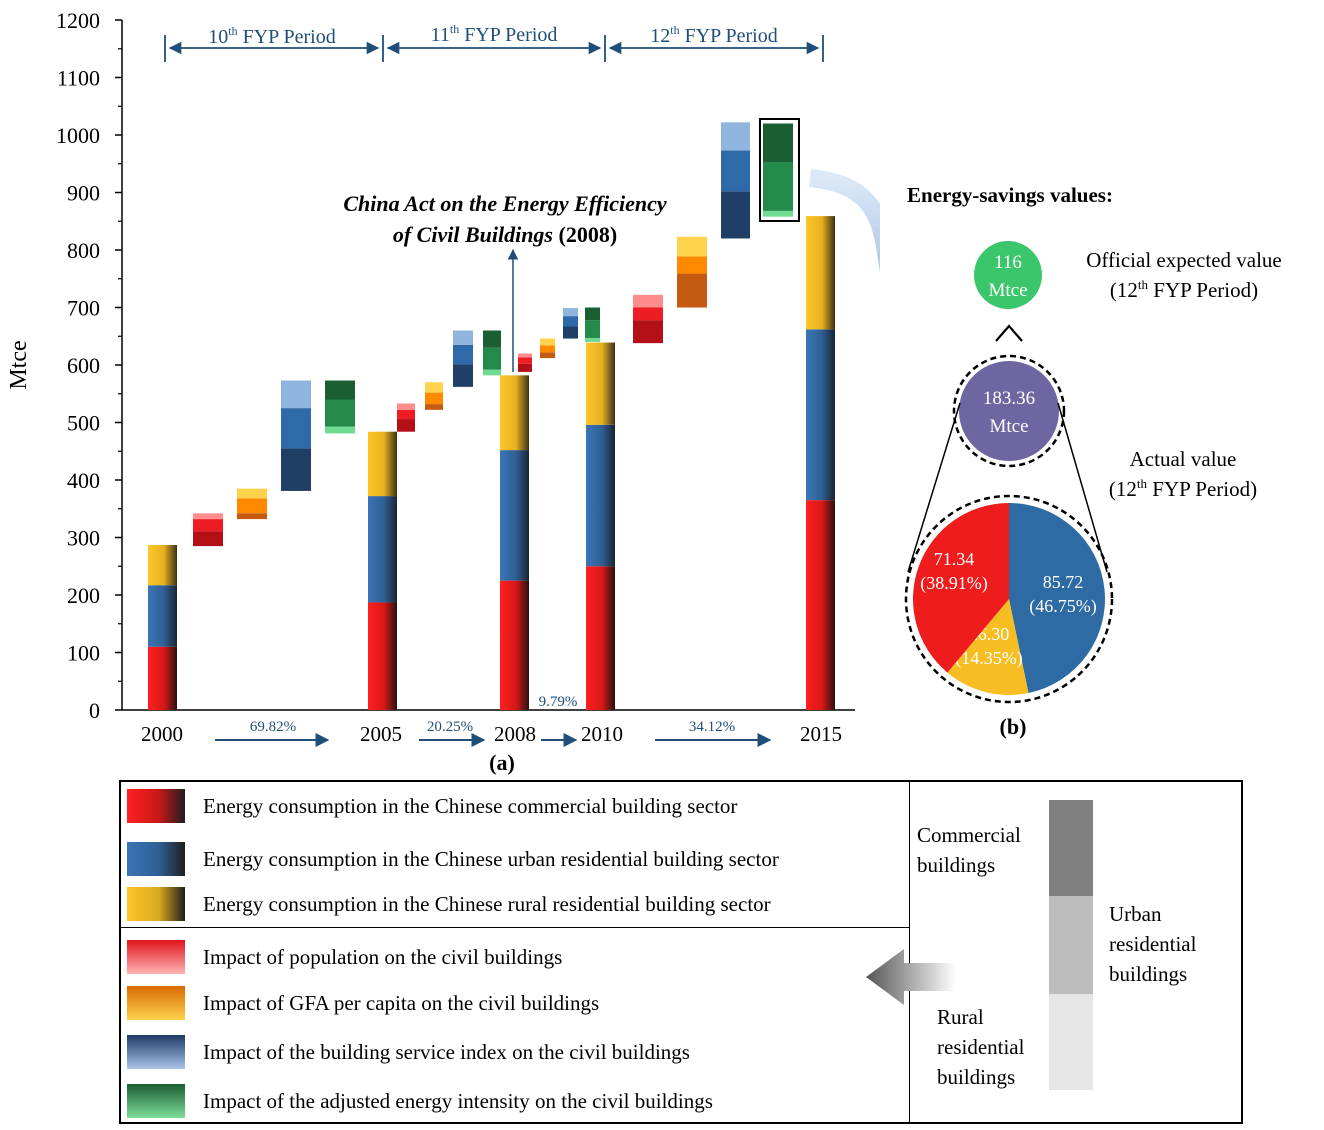  I want to click on bar-urban-2000, so click(162, 616).